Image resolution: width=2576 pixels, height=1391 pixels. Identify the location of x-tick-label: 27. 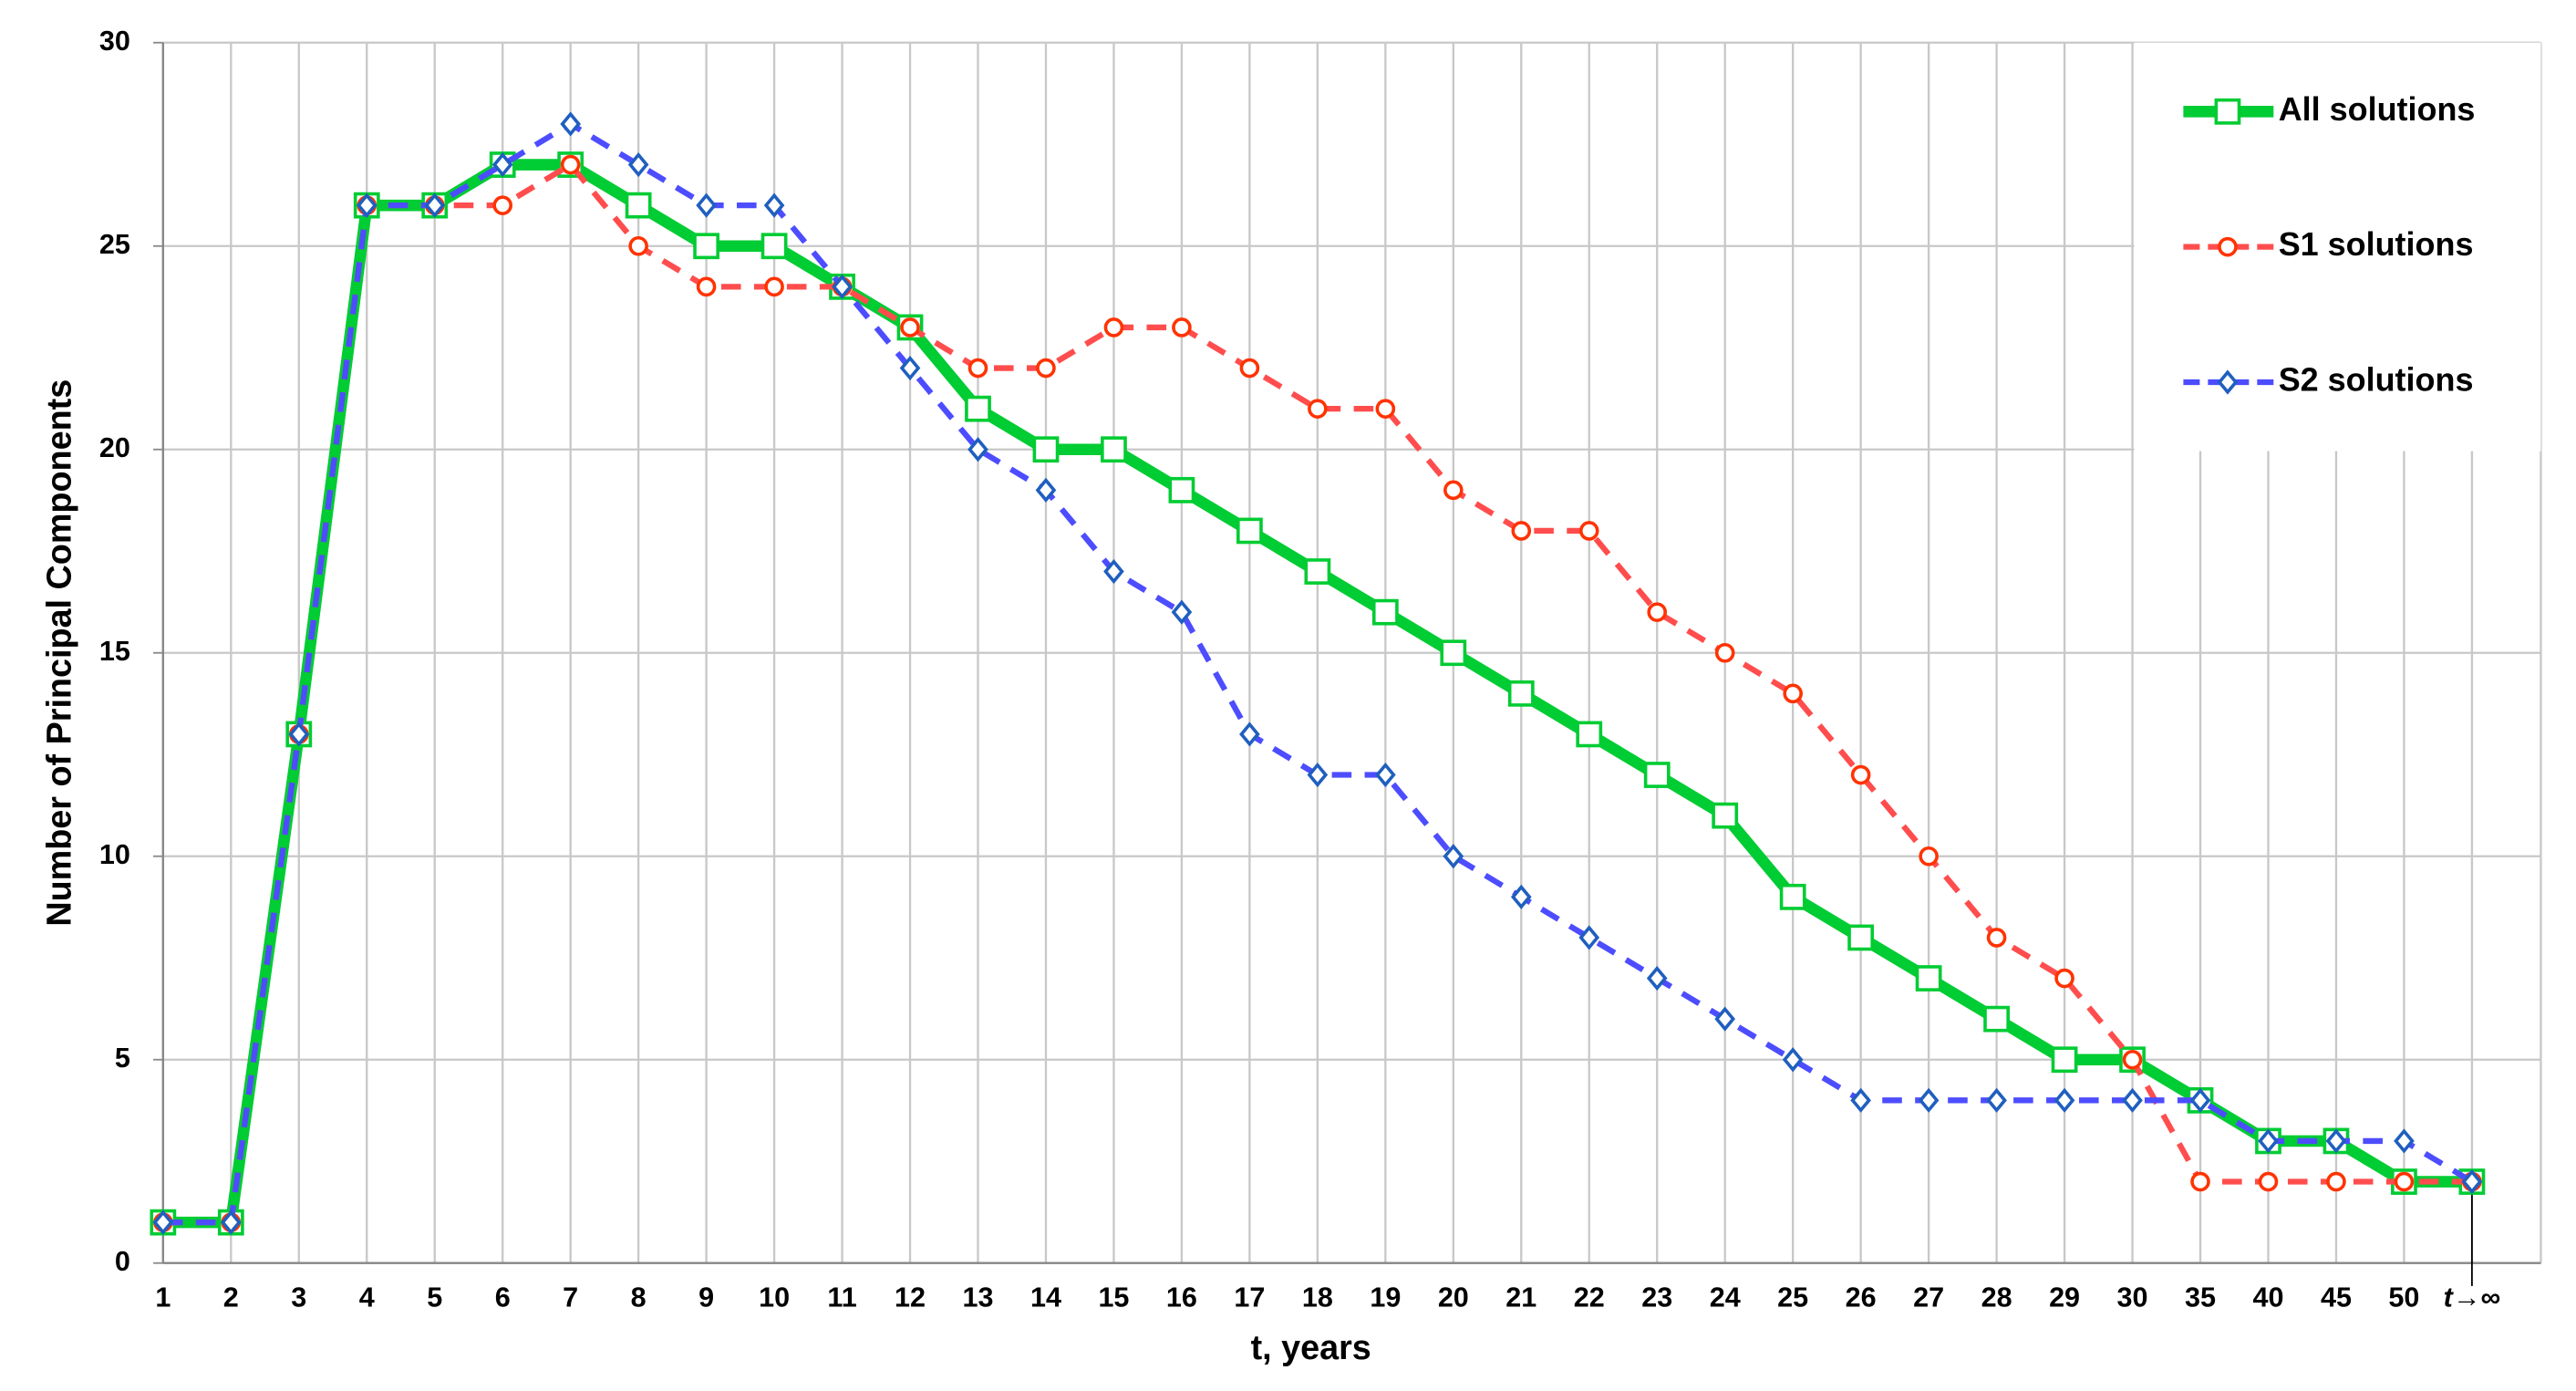
(1928, 1298).